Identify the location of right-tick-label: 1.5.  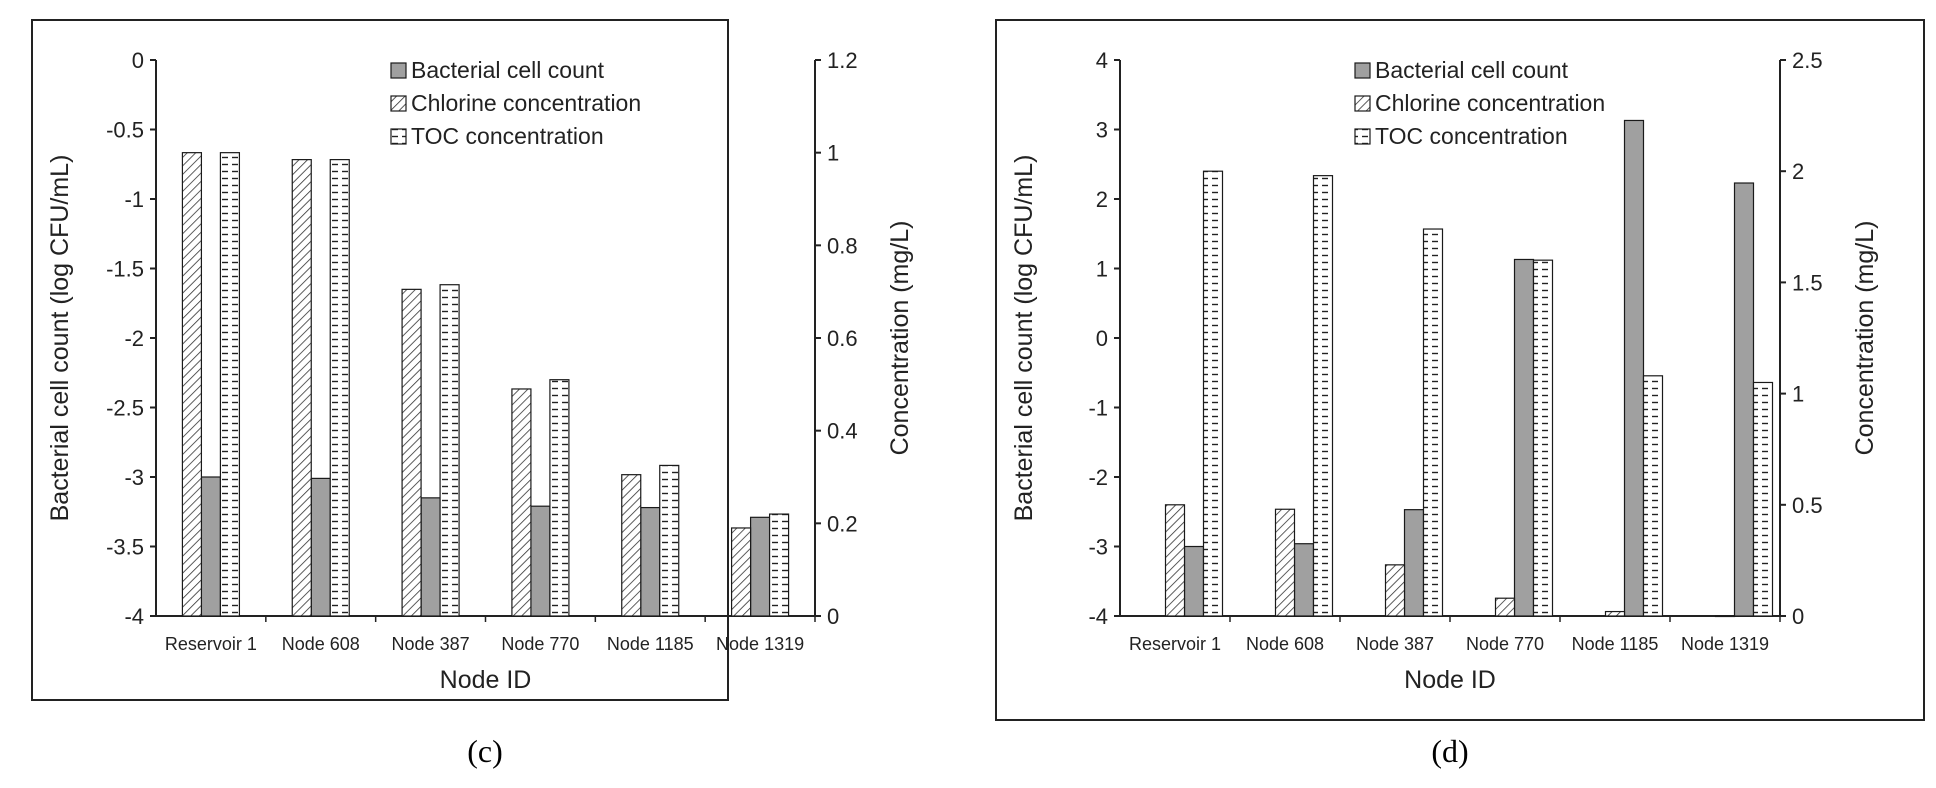
(1807, 282).